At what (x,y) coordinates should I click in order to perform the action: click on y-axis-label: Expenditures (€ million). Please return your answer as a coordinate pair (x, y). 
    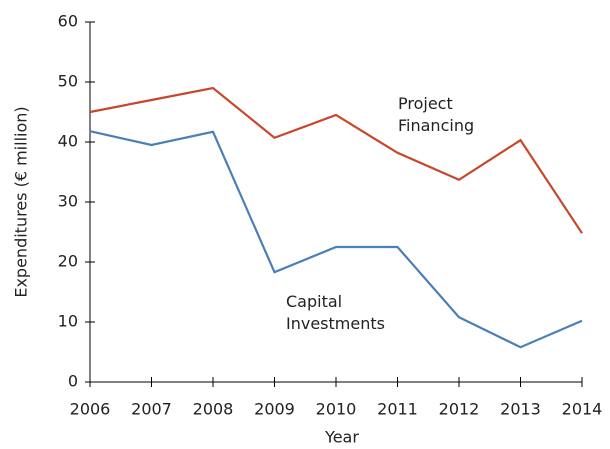
    Looking at the image, I should click on (21, 201).